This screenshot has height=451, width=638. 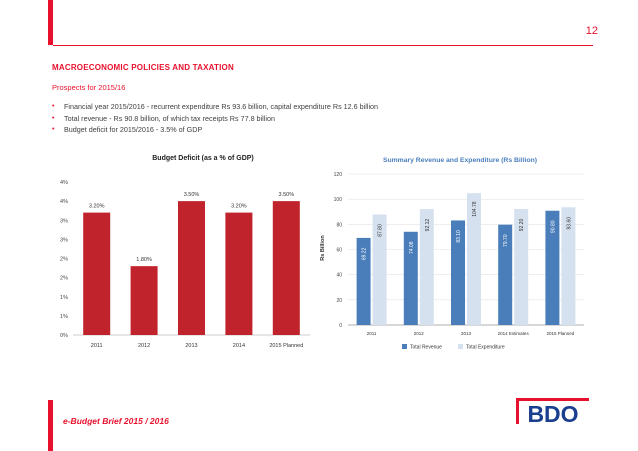 I want to click on top-accent-bar, so click(x=50, y=22).